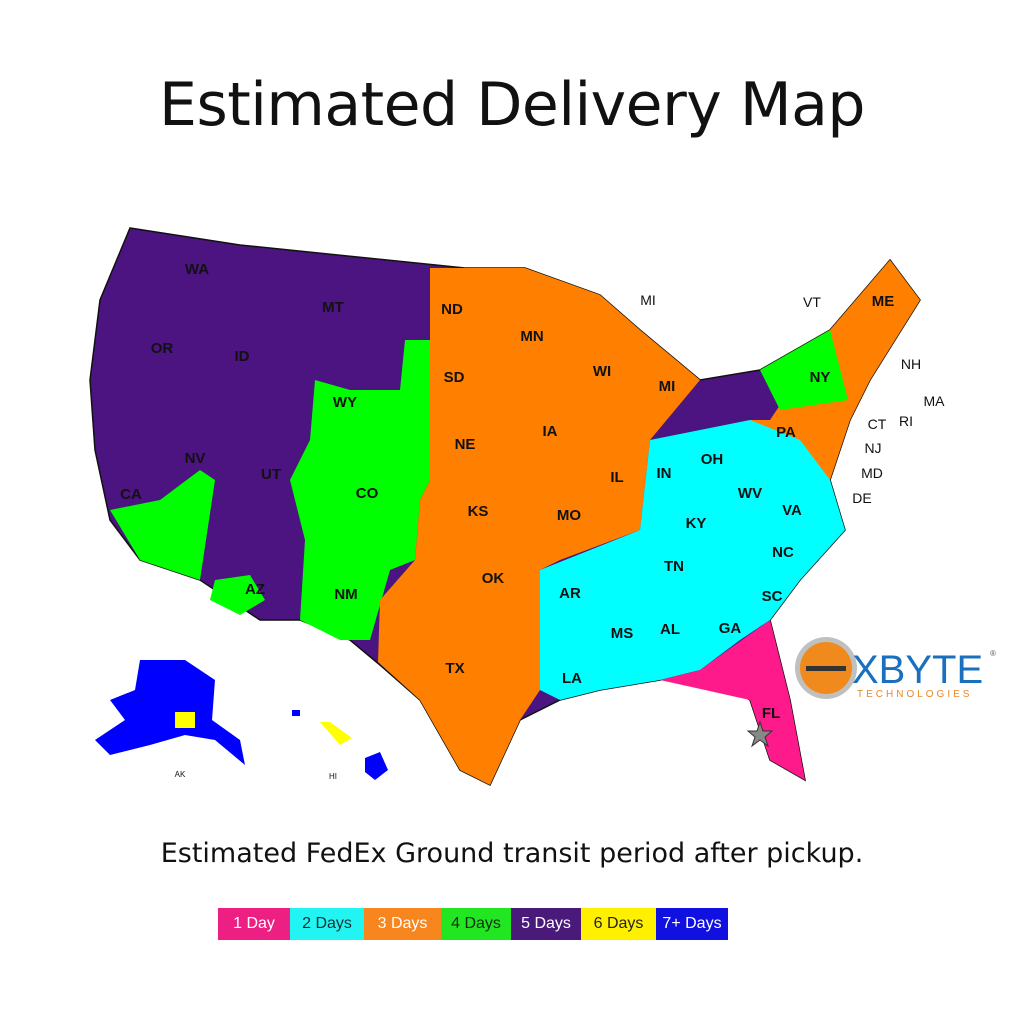 This screenshot has width=1024, height=1024. What do you see at coordinates (914, 694) in the screenshot?
I see `logo-tagline: TECHNOLOGIES` at bounding box center [914, 694].